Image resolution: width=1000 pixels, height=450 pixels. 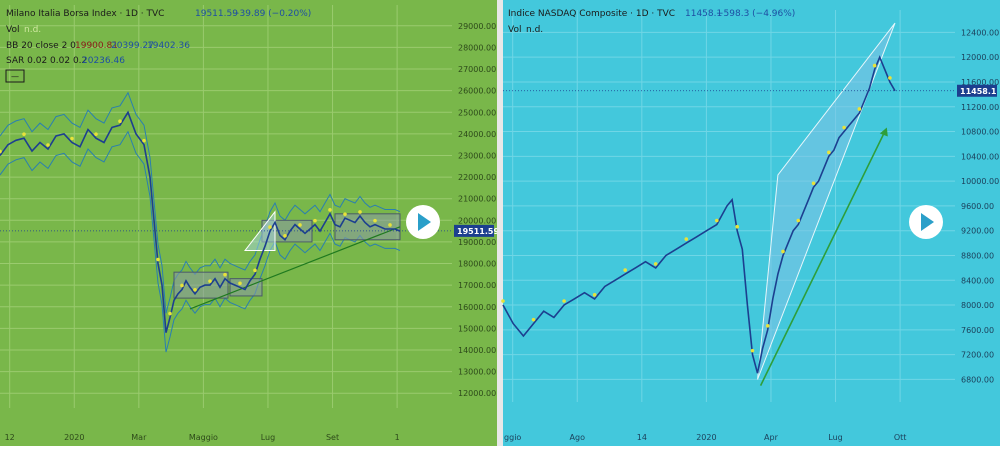 What do you see at coordinates (977, 330) in the screenshot?
I see `y-tick-label: 7600.00` at bounding box center [977, 330].